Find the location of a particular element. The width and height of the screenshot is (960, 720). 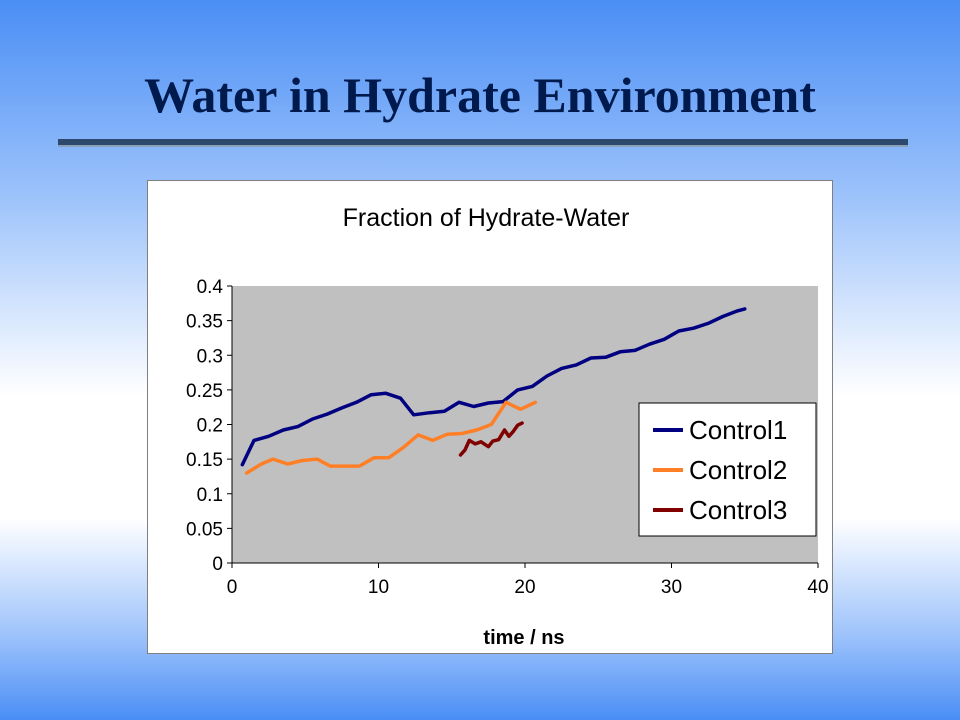

series-layer is located at coordinates (493, 391).